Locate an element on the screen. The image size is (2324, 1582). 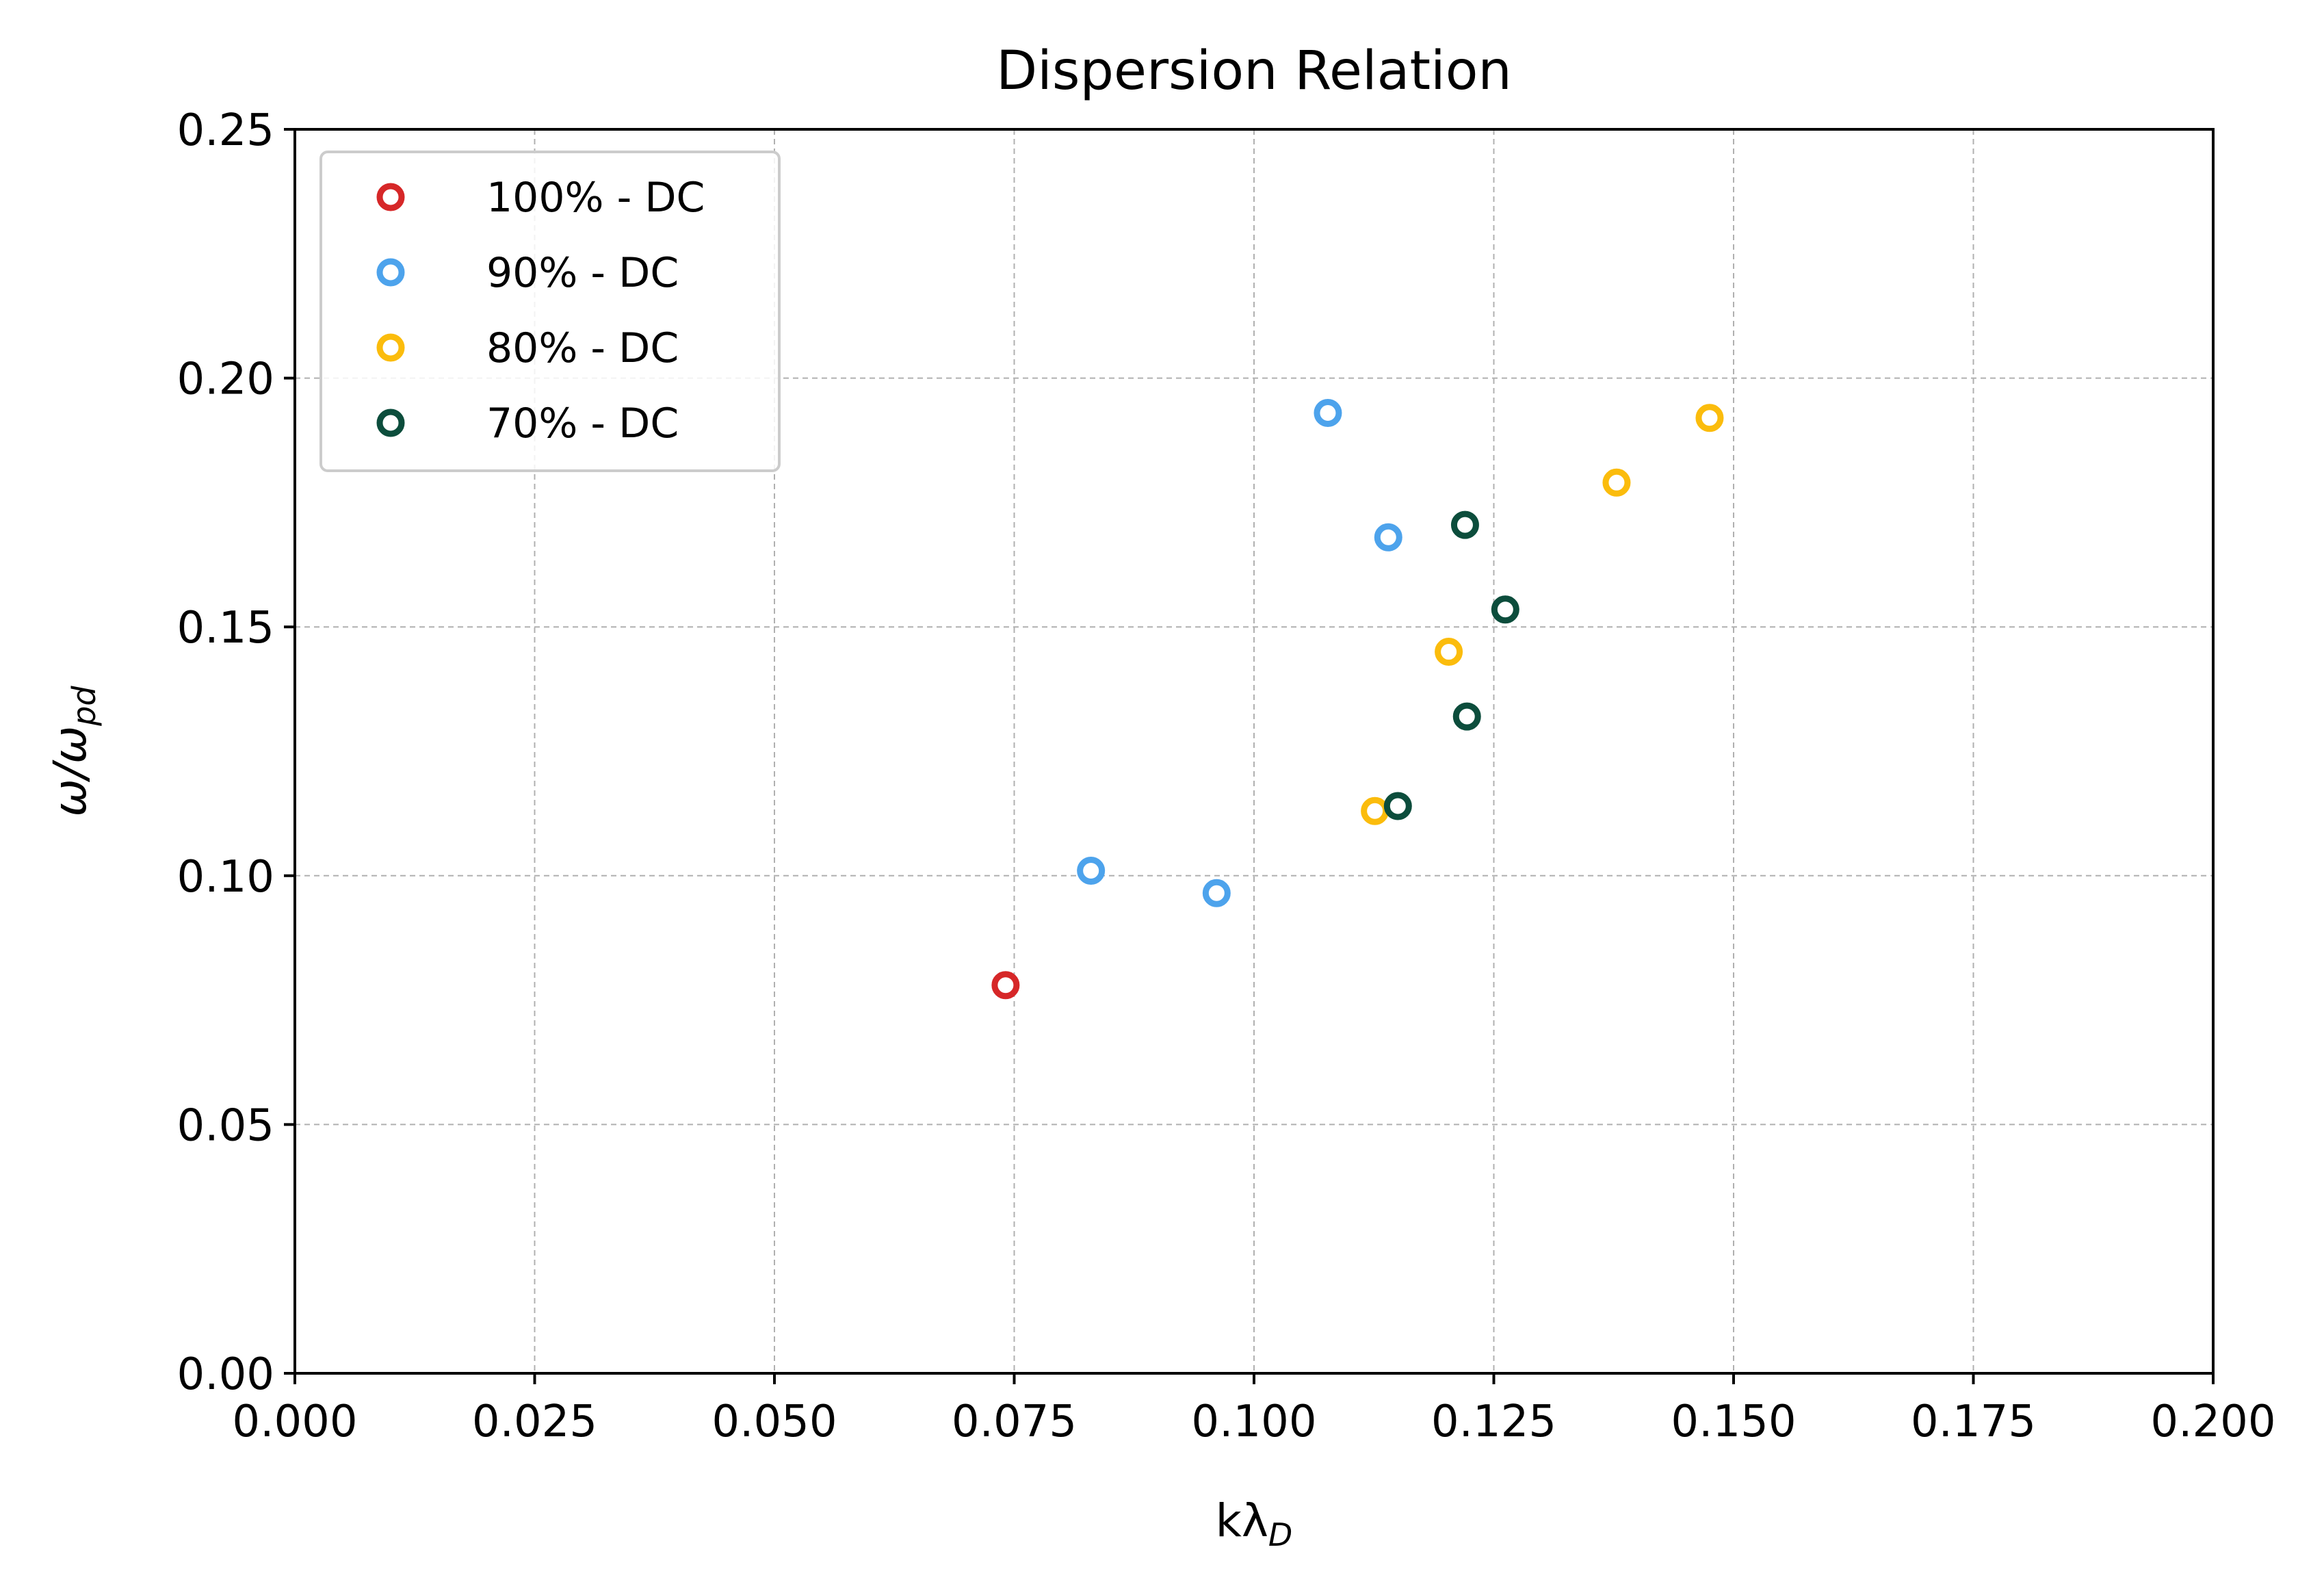
x-tick-label: 0.150 is located at coordinates (1733, 1422).